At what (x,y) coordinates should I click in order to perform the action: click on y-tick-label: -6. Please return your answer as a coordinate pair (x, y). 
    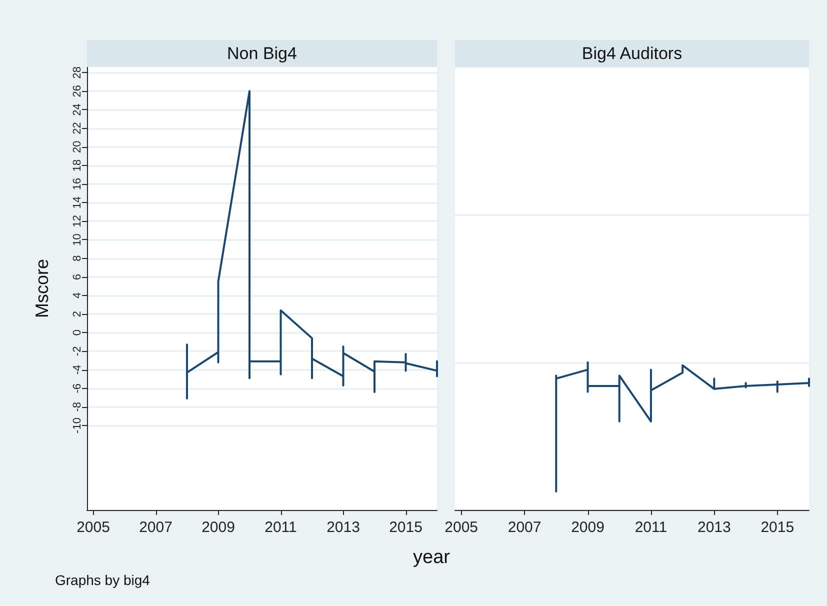
    Looking at the image, I should click on (78, 388).